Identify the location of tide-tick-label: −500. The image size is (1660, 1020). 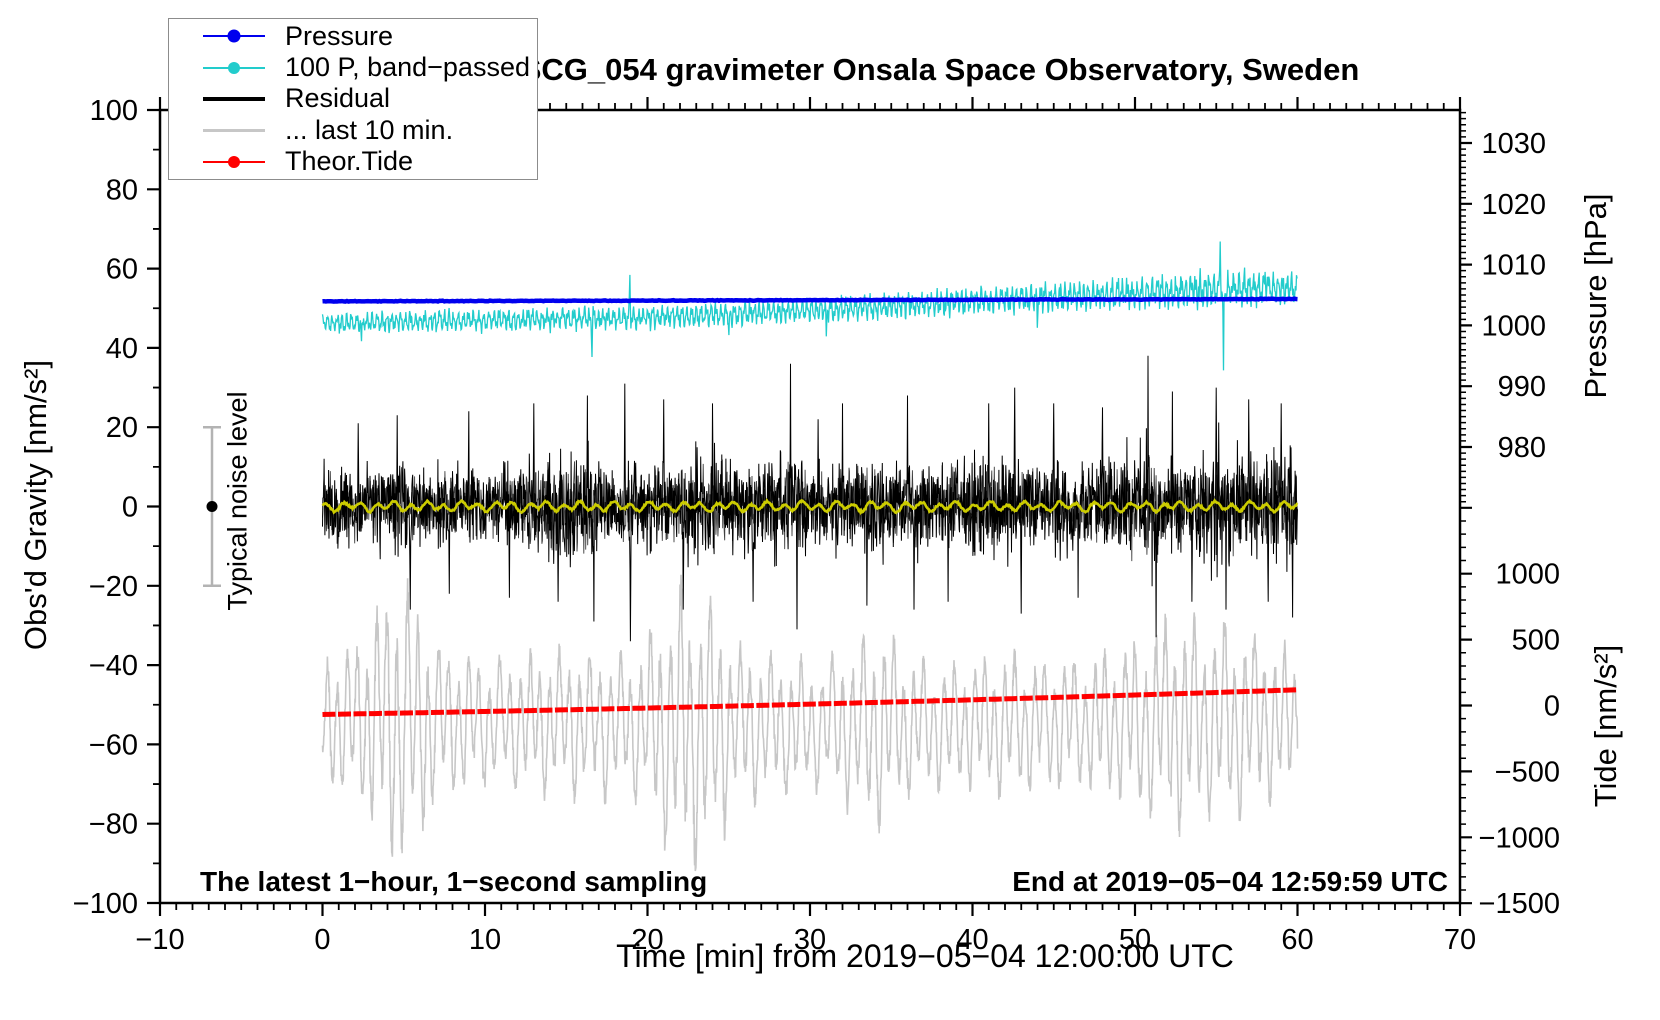
(1527, 772).